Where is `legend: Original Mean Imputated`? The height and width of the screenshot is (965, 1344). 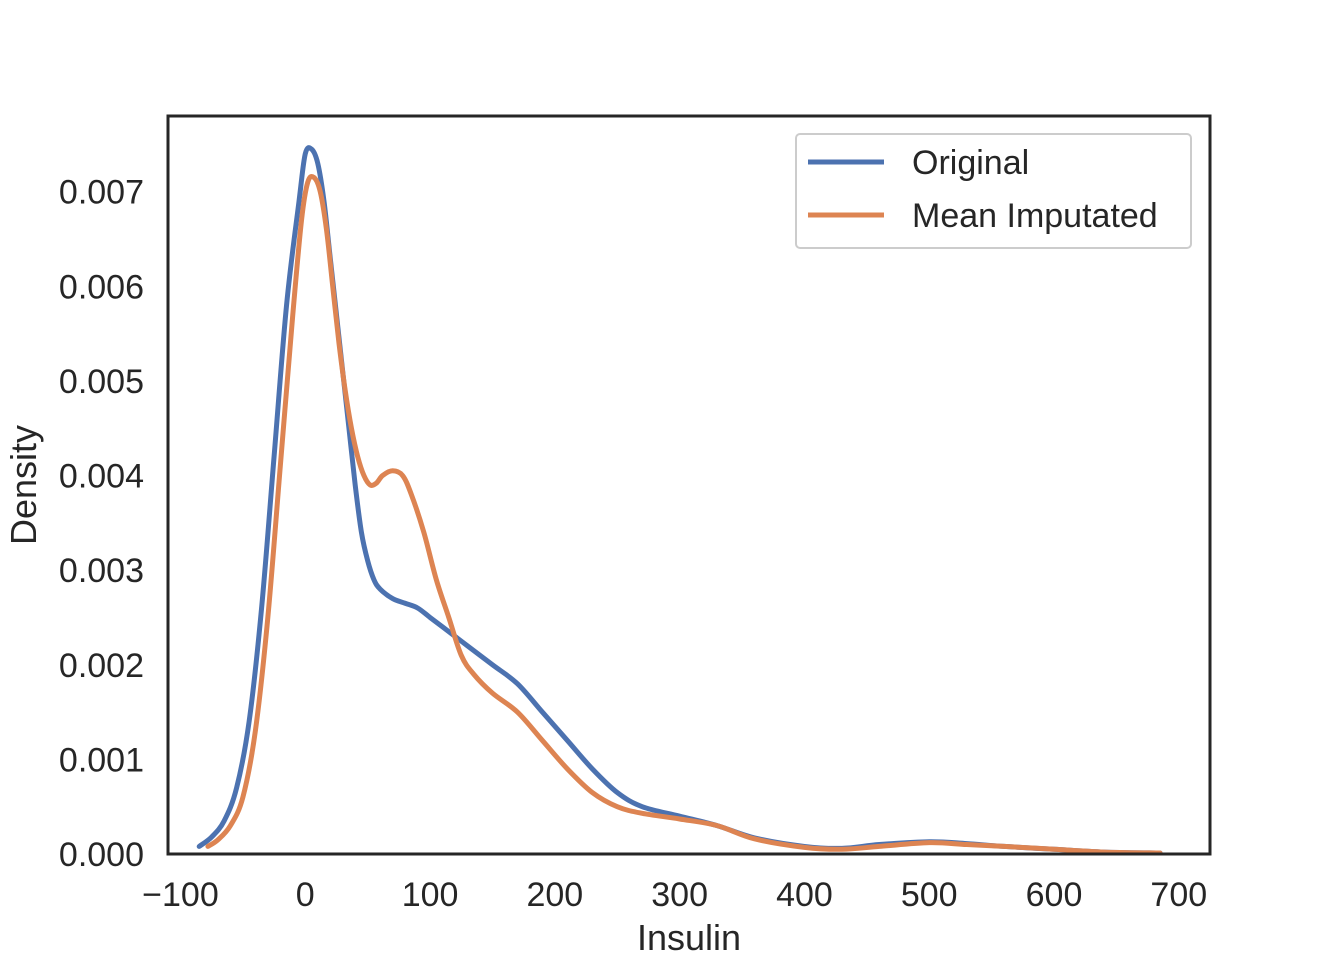
legend: Original Mean Imputated is located at coordinates (993, 191).